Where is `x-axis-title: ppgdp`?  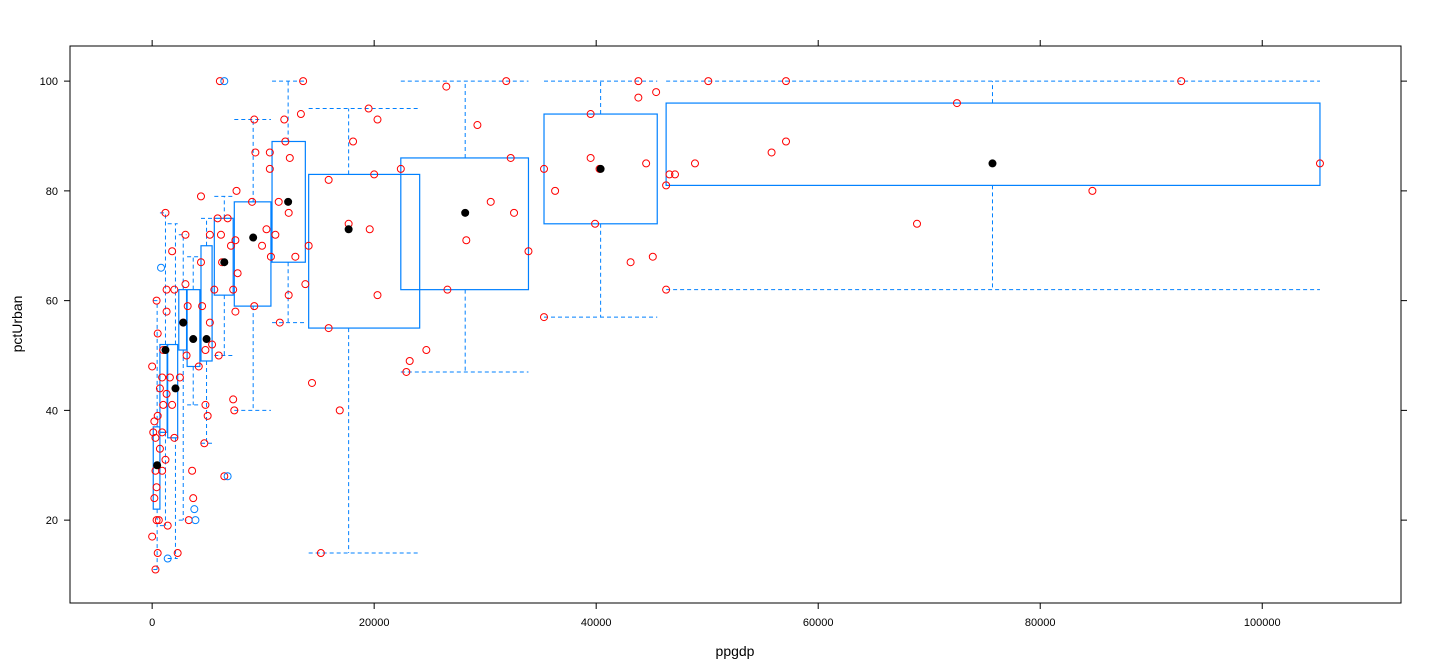
x-axis-title: ppgdp is located at coordinates (735, 651).